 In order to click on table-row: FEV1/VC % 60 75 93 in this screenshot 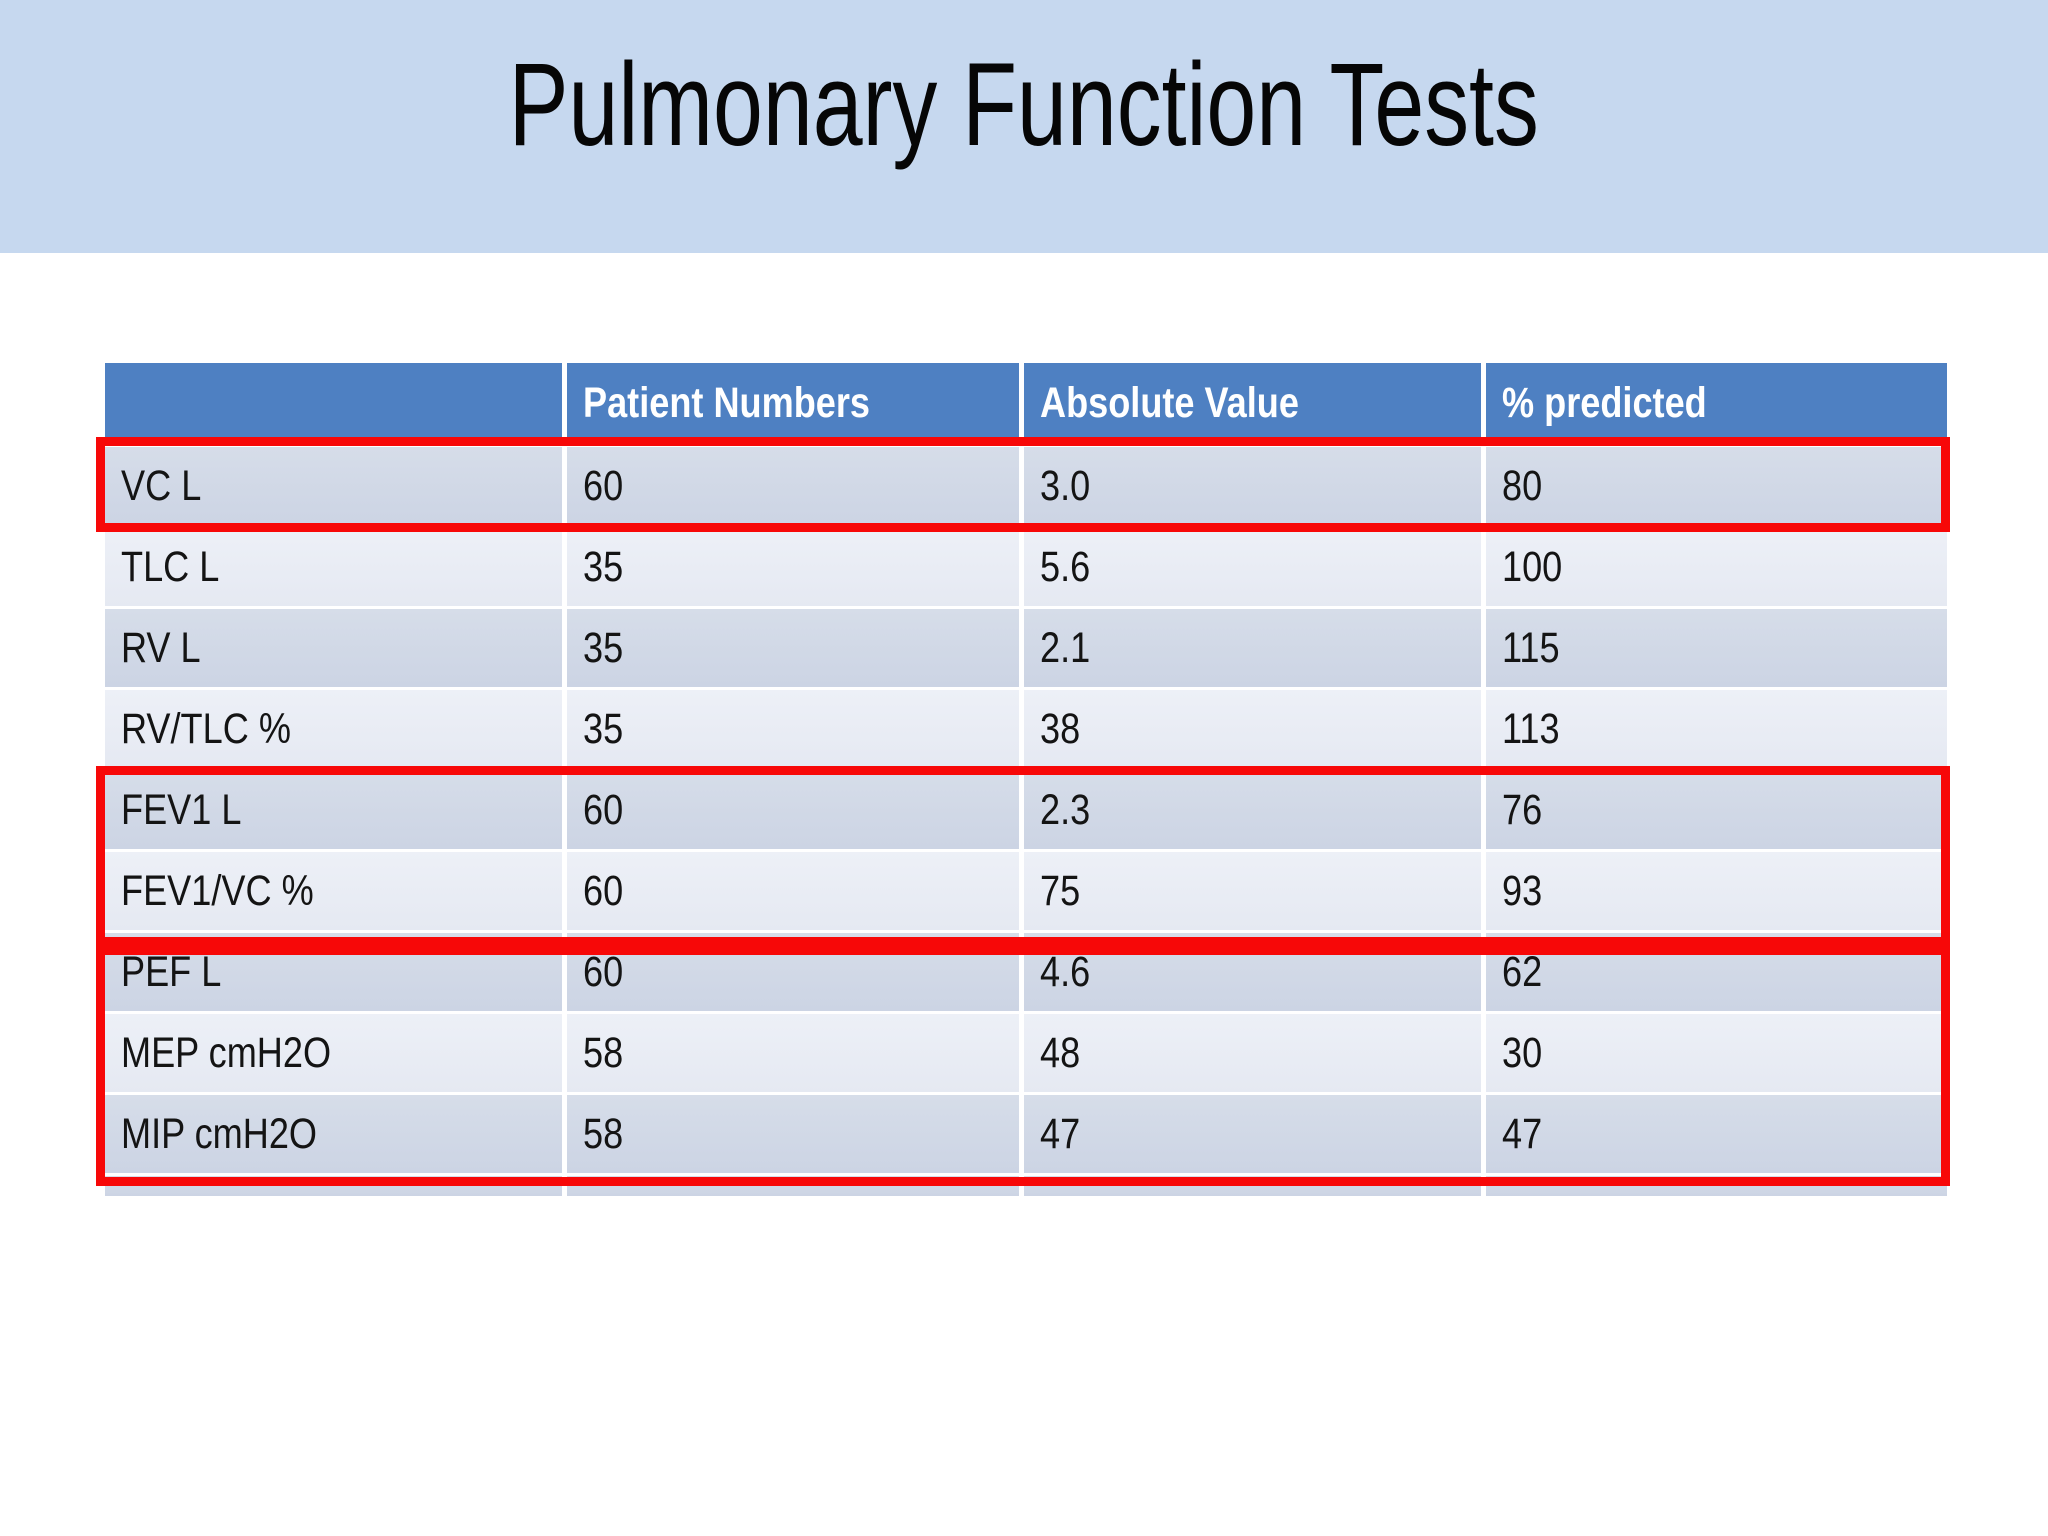, I will do `click(1026, 892)`.